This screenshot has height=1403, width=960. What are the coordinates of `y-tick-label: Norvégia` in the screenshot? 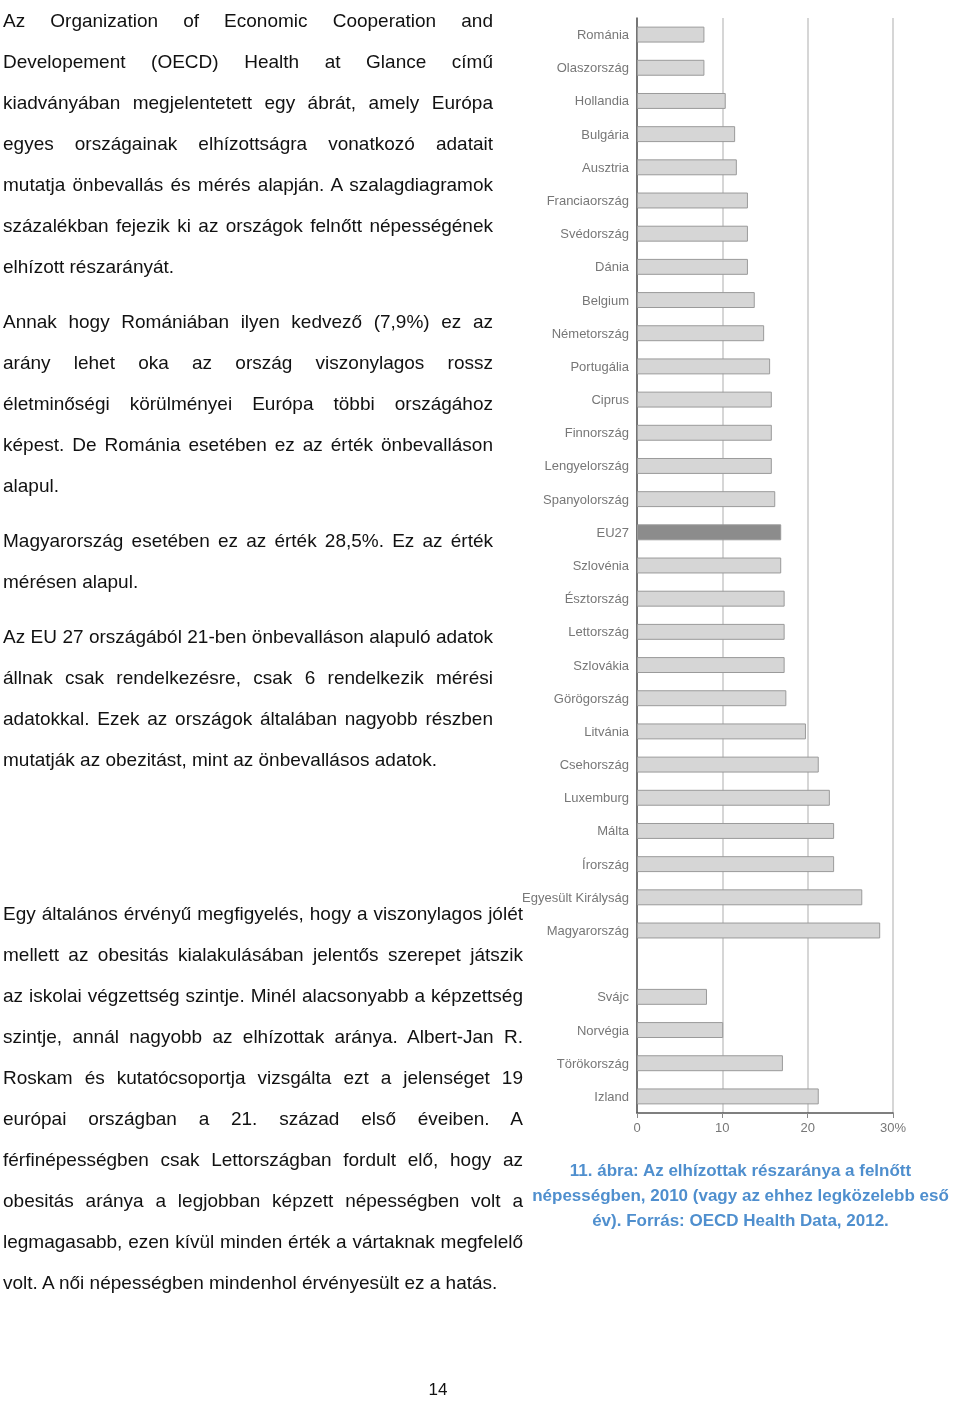 It's located at (603, 1030).